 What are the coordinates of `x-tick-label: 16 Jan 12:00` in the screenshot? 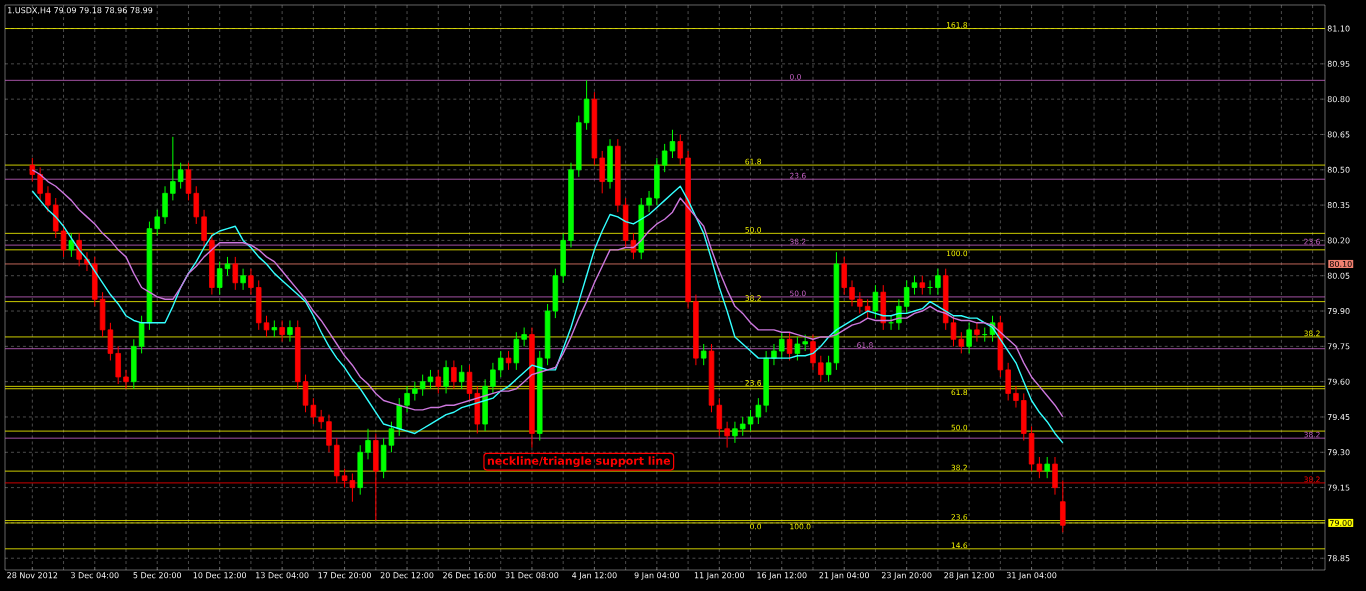 It's located at (782, 576).